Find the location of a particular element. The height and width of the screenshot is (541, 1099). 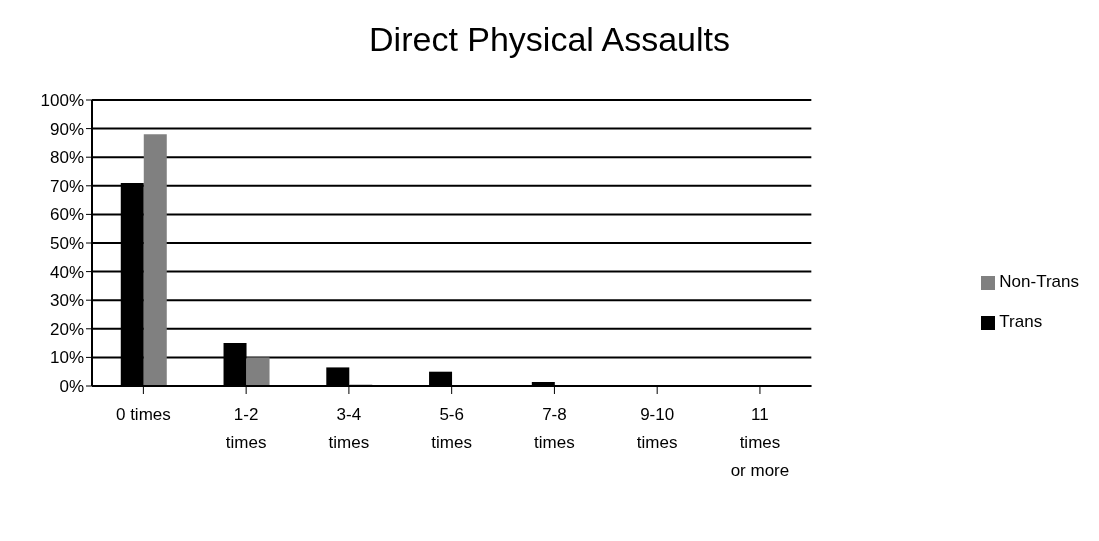

y-tick-label: 60% is located at coordinates (66, 215).